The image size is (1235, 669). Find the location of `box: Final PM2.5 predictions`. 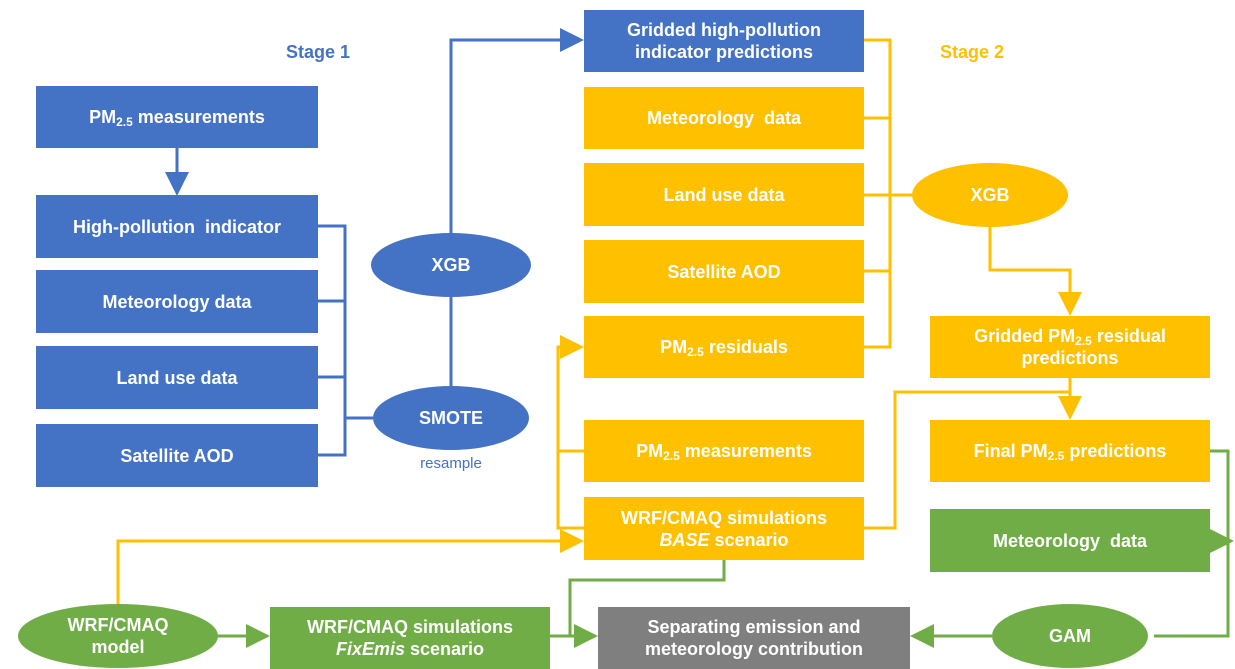

box: Final PM2.5 predictions is located at coordinates (1070, 451).